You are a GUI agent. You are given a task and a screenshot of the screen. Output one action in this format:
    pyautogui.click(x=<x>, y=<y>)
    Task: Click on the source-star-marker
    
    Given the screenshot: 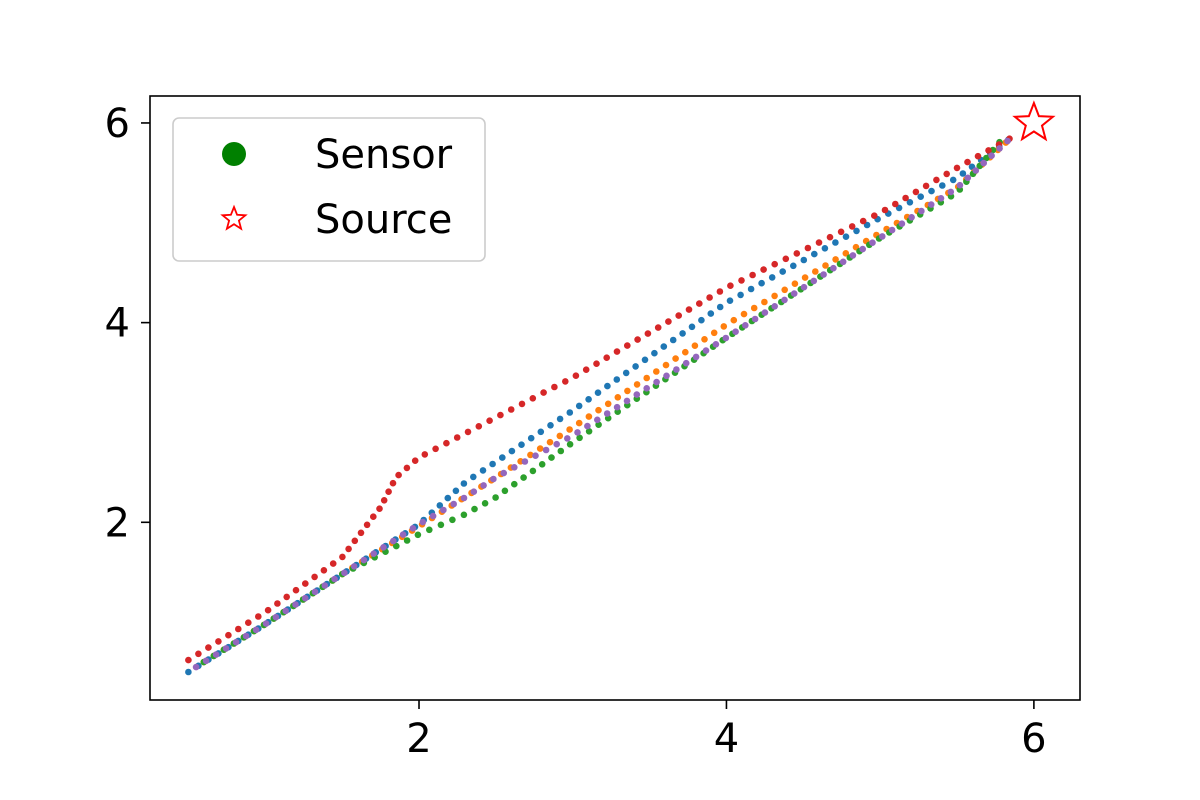 What is the action you would take?
    pyautogui.click(x=1034, y=121)
    